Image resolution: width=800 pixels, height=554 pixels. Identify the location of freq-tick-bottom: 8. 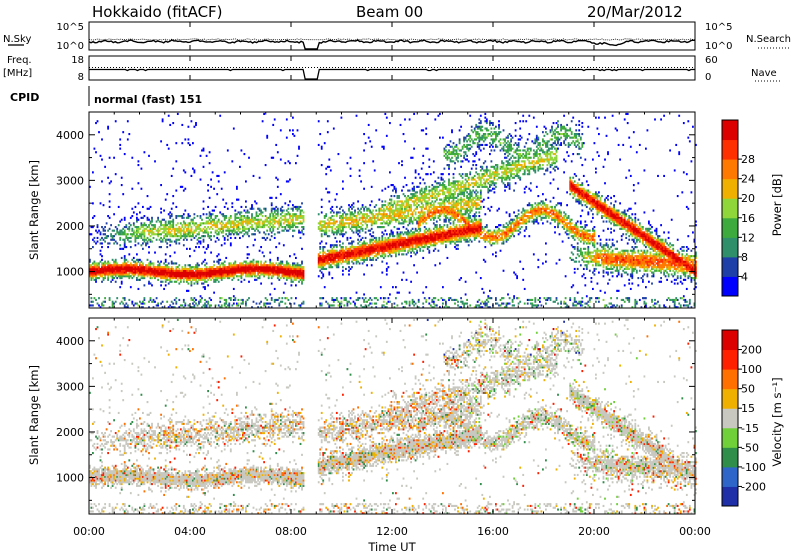
(81, 77).